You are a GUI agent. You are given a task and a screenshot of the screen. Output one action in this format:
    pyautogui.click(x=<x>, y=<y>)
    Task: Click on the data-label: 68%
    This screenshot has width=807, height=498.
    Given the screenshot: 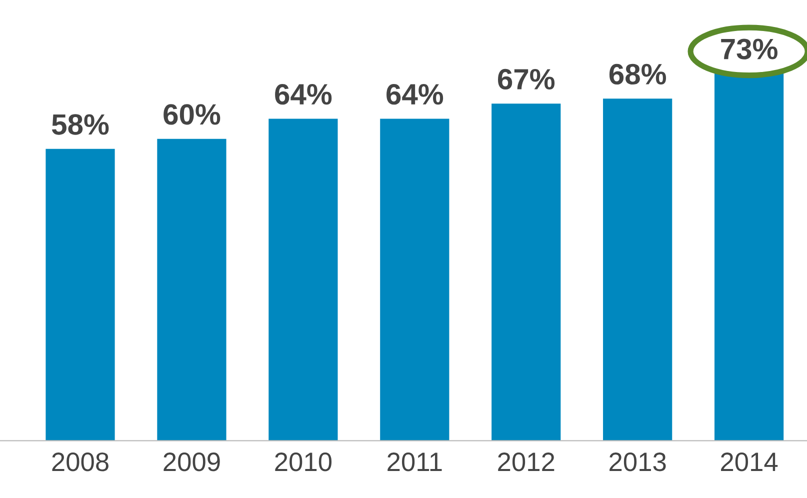 What is the action you would take?
    pyautogui.click(x=637, y=74)
    